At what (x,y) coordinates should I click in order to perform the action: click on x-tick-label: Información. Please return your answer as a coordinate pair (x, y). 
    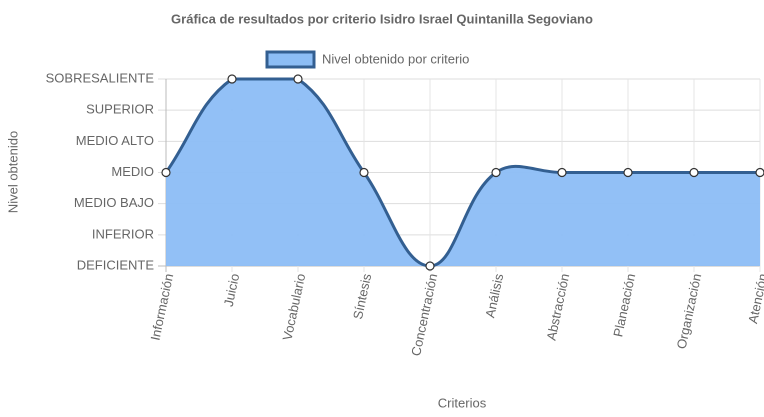
    Looking at the image, I should click on (162, 307).